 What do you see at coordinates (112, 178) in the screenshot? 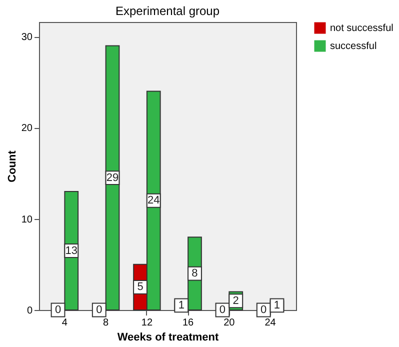
I see `data-label: 29` at bounding box center [112, 178].